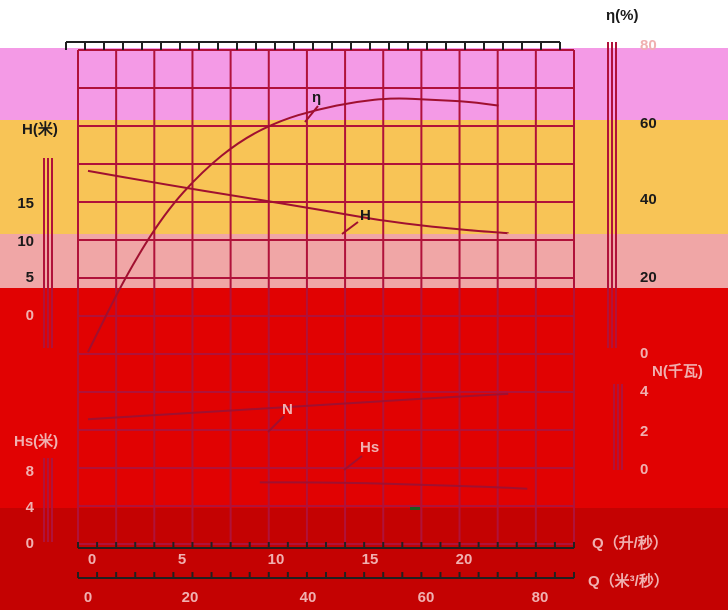  What do you see at coordinates (25, 203) in the screenshot?
I see `y-left-head-tick: 15` at bounding box center [25, 203].